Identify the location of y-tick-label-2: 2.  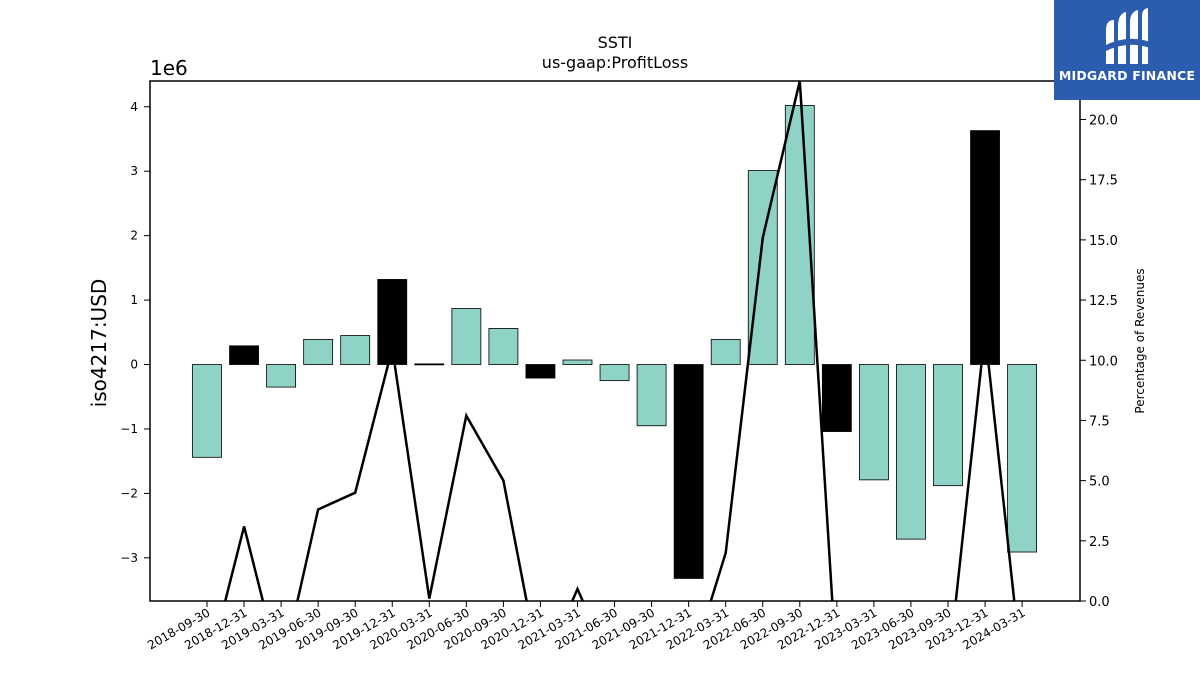
(134, 236).